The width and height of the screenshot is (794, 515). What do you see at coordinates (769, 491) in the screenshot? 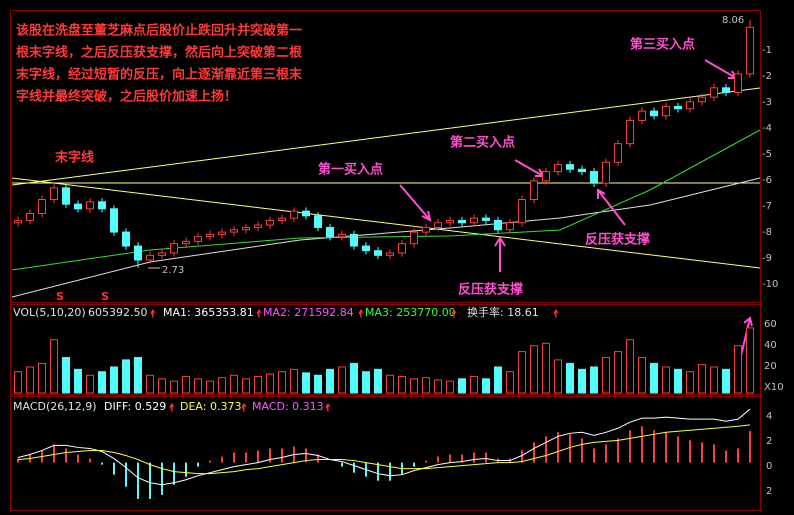
I see `macd-axis-label: 2` at bounding box center [769, 491].